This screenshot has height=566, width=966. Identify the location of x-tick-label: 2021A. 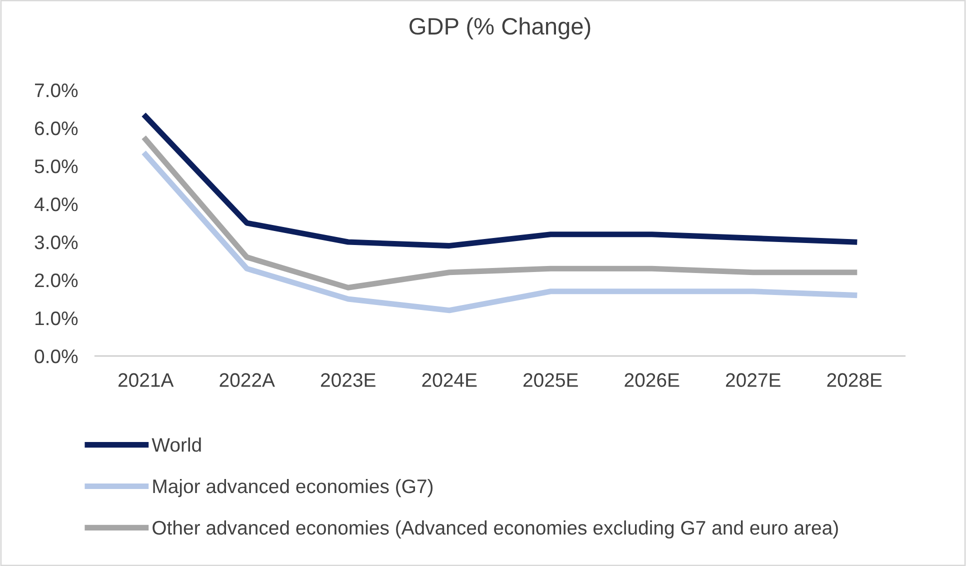
(146, 380).